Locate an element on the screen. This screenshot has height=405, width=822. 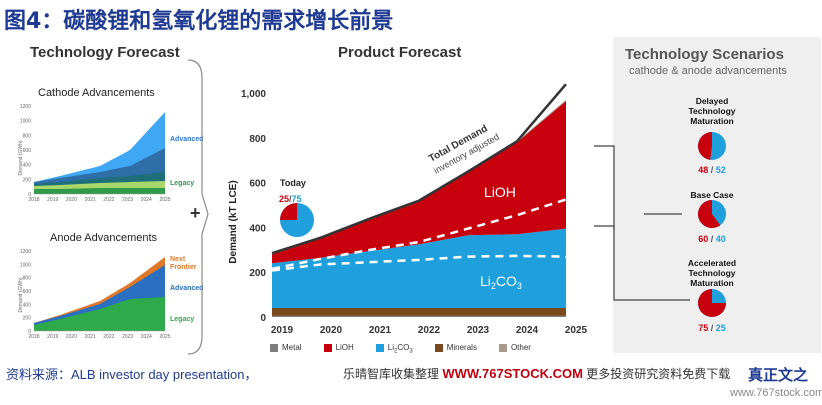
anode-yticks: 1200 1000 800 600 400 200 0 is located at coordinates (25, 292).